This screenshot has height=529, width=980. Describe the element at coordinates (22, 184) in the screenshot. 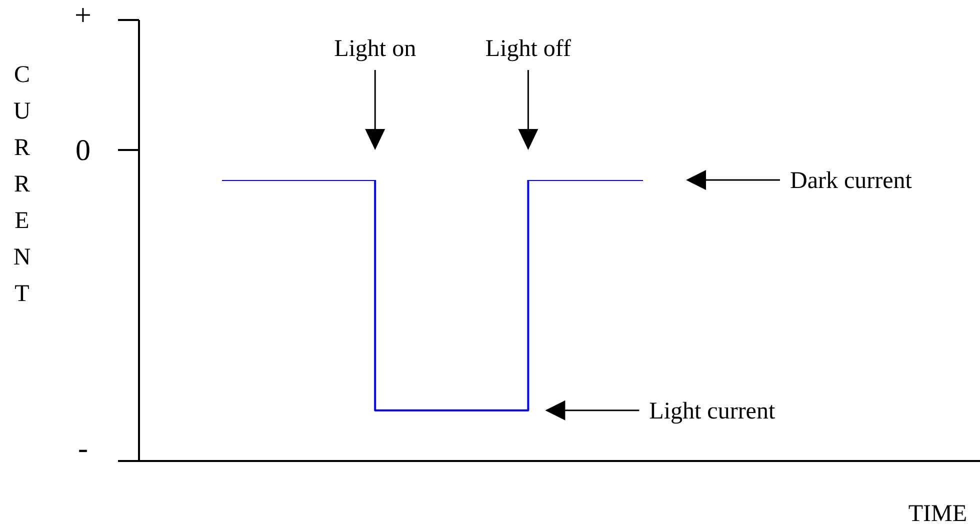

I see `text: CURRENT` at that location.